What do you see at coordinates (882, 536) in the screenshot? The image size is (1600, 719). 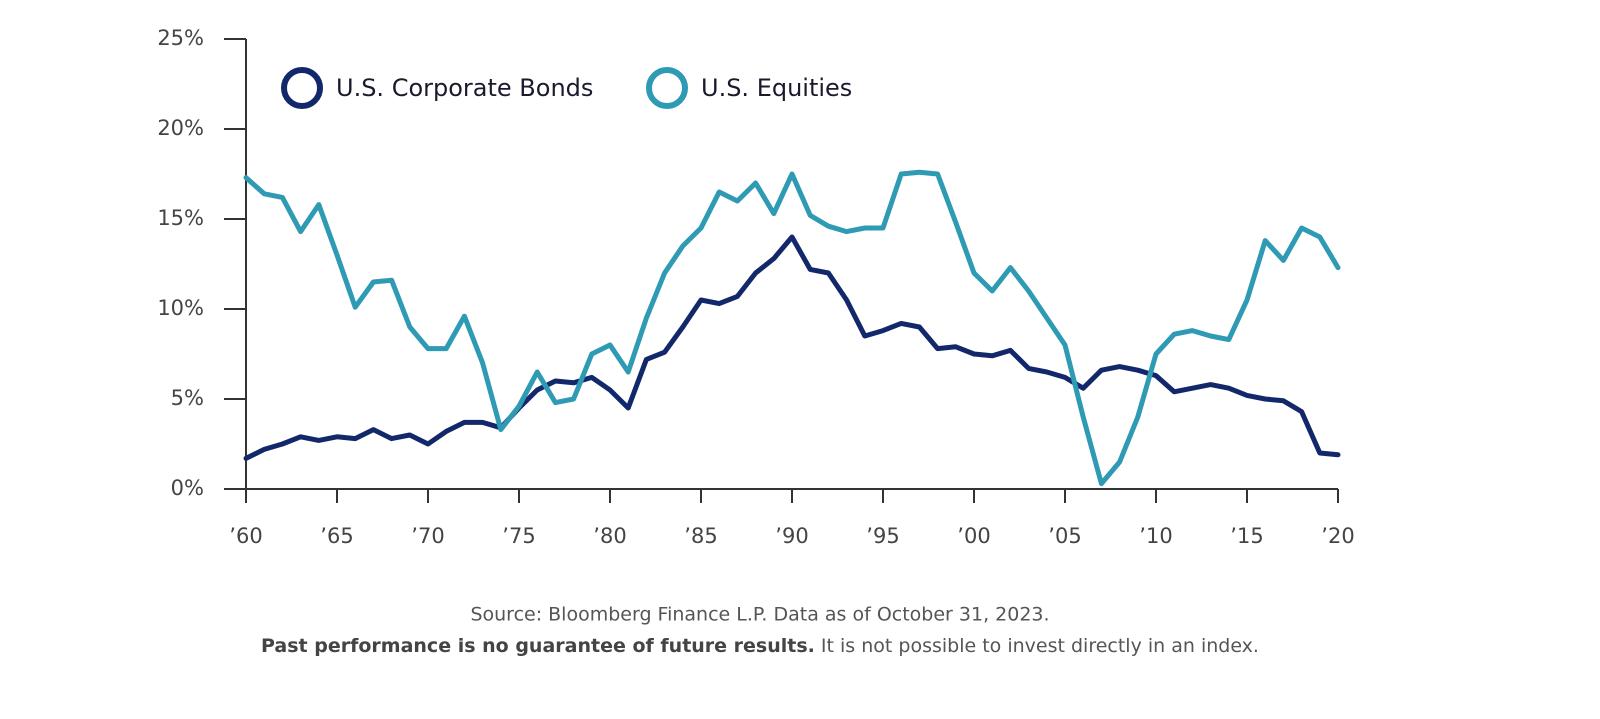 I see `x-tick-label: ’95` at bounding box center [882, 536].